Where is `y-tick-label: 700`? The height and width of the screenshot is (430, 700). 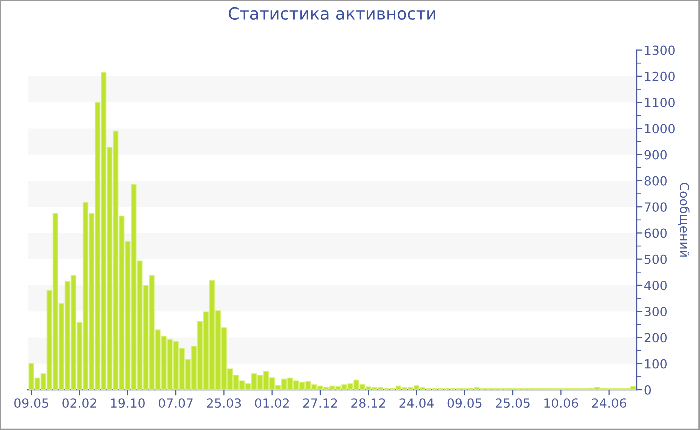 y-tick-label: 700 is located at coordinates (655, 207).